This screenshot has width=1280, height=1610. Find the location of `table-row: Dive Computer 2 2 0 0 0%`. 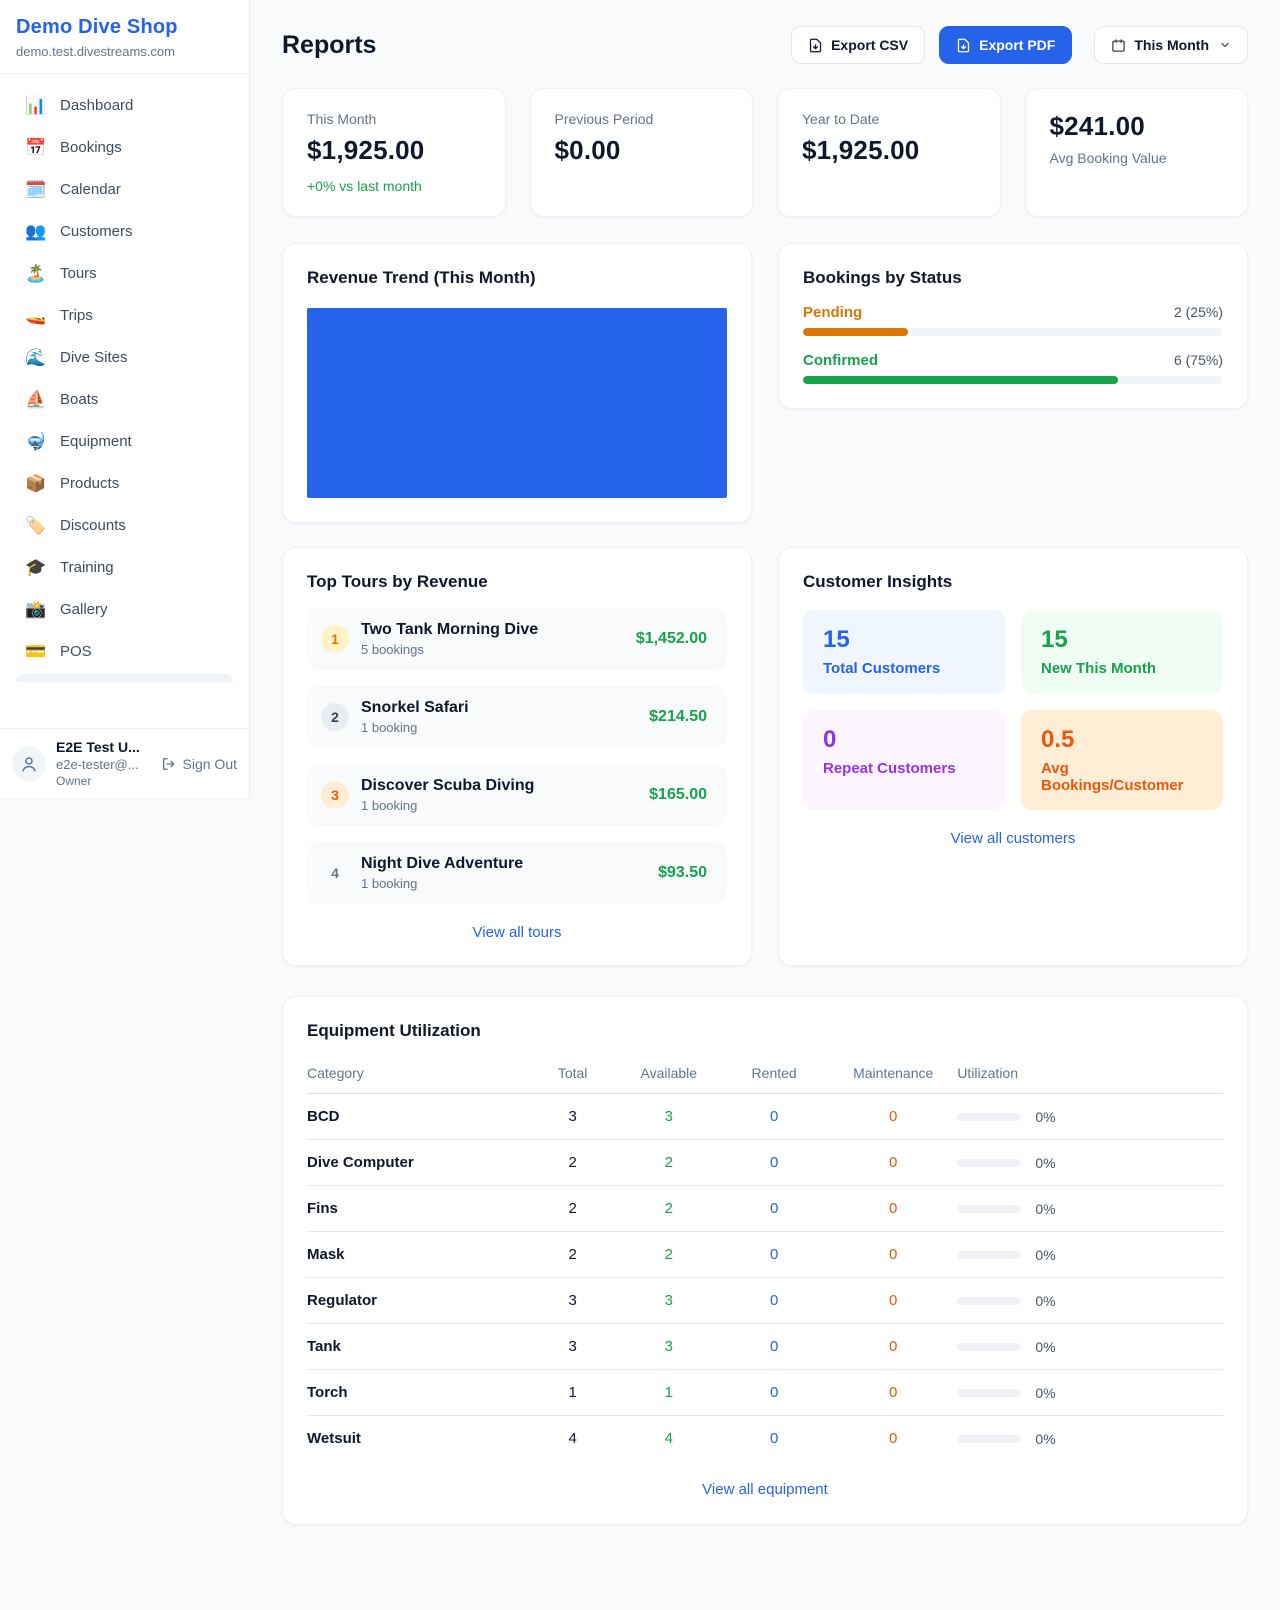

table-row: Dive Computer 2 2 0 0 0% is located at coordinates (765, 1162).